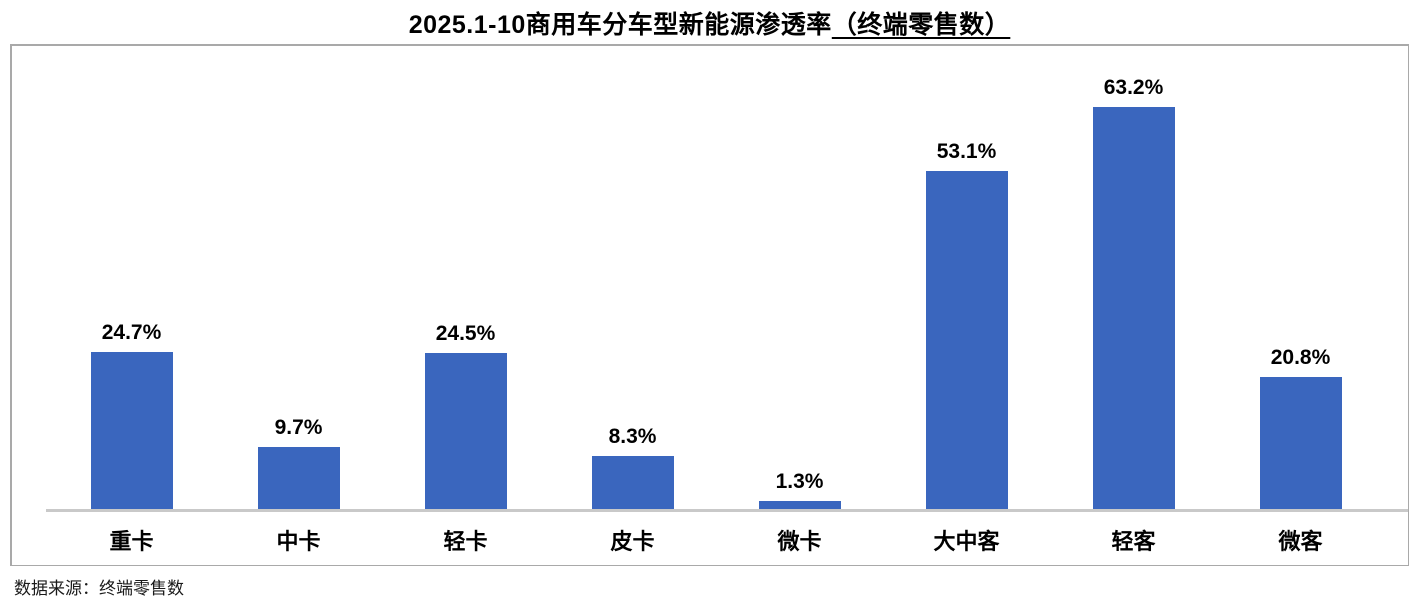  I want to click on bar-group: 63.2%, so click(1133, 292).